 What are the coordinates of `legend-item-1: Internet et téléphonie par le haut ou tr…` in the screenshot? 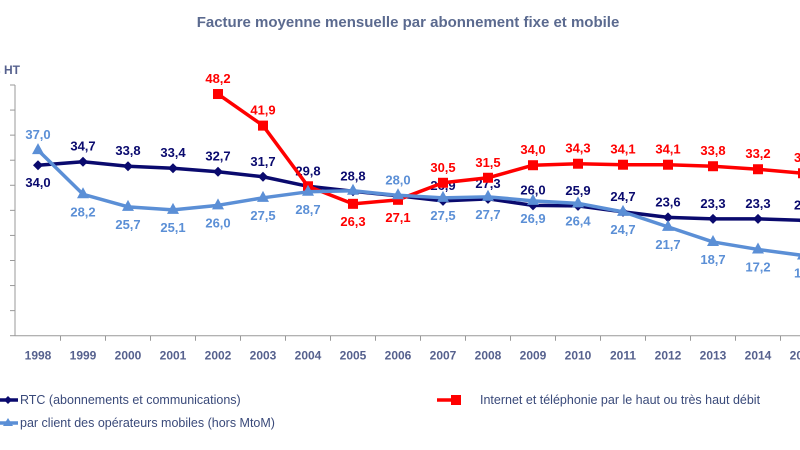 It's located at (599, 400).